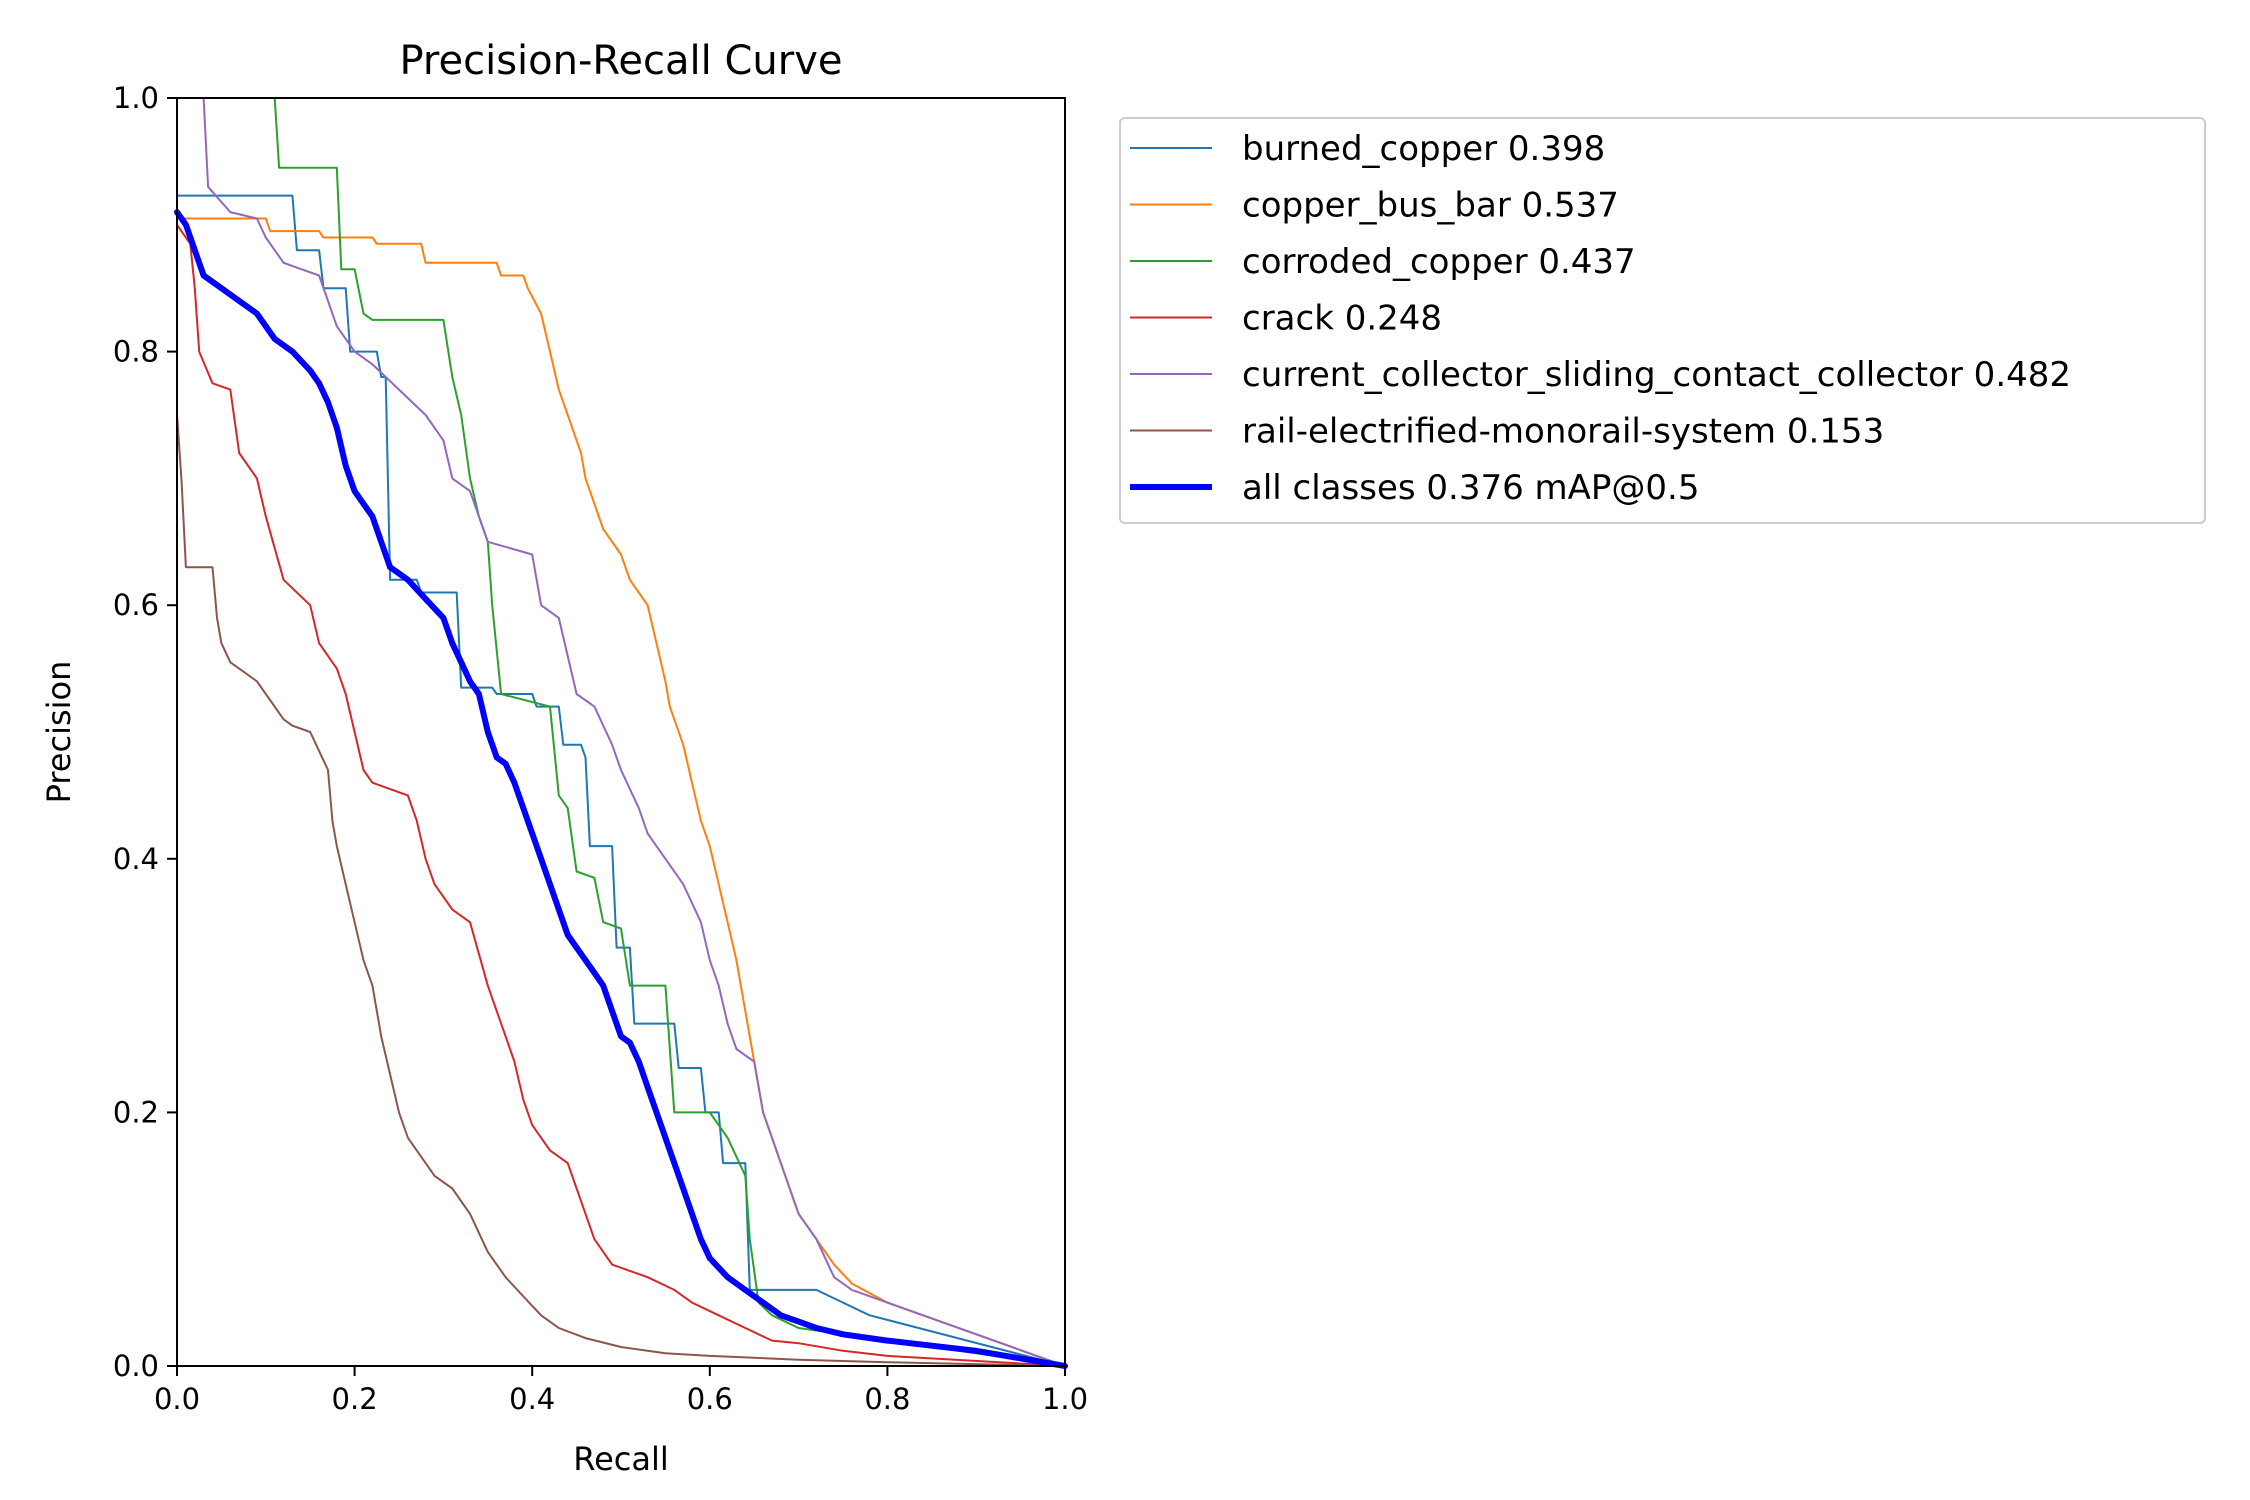 The height and width of the screenshot is (1500, 2250). Describe the element at coordinates (620, 1459) in the screenshot. I see `x-axis-title: Recall` at that location.